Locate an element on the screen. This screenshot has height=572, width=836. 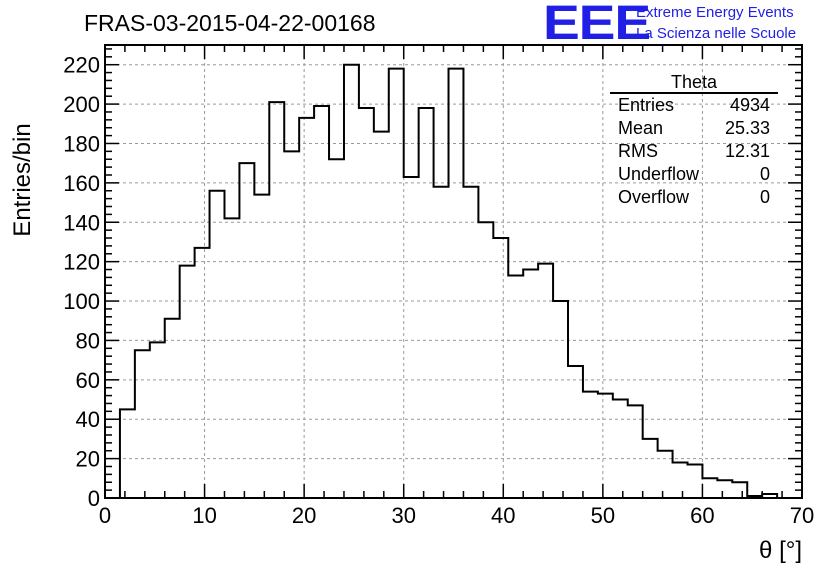
x-tick-label: 0 is located at coordinates (105, 515).